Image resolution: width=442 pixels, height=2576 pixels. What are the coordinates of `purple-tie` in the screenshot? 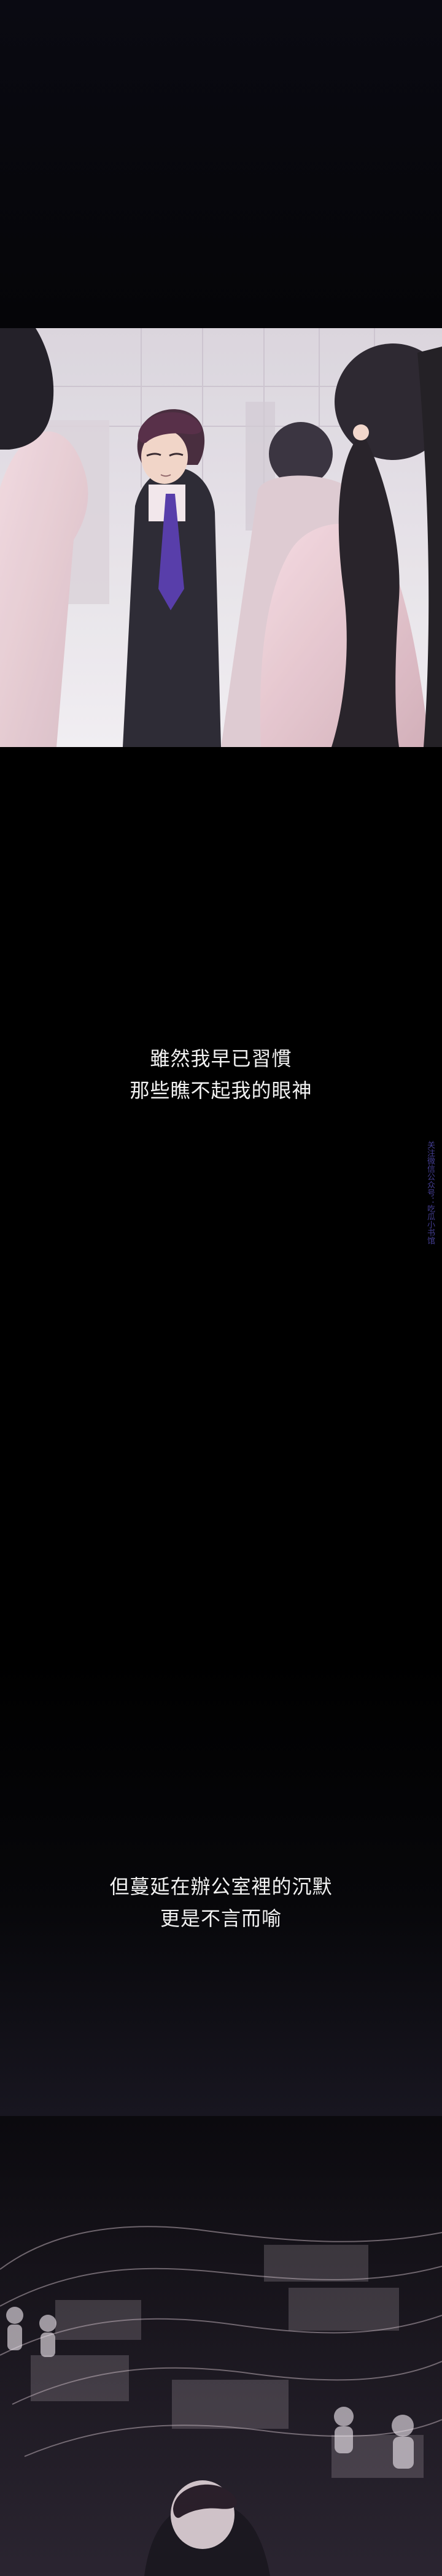 It's located at (171, 552).